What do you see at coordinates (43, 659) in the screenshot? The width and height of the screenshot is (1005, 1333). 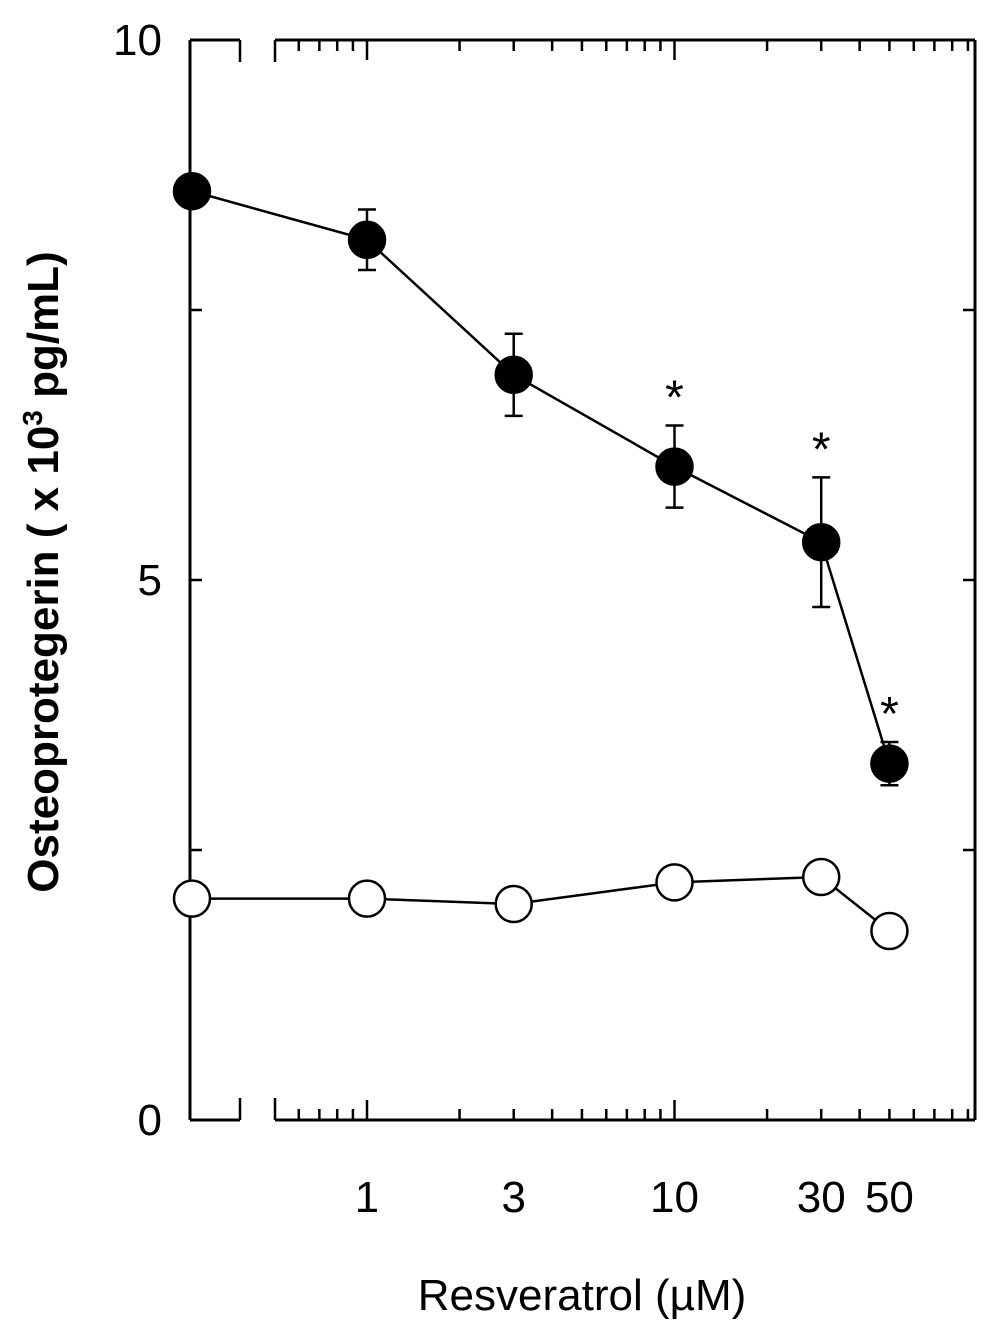 I see `y-axis-title-main: Osteoprotegerin ( x 10` at bounding box center [43, 659].